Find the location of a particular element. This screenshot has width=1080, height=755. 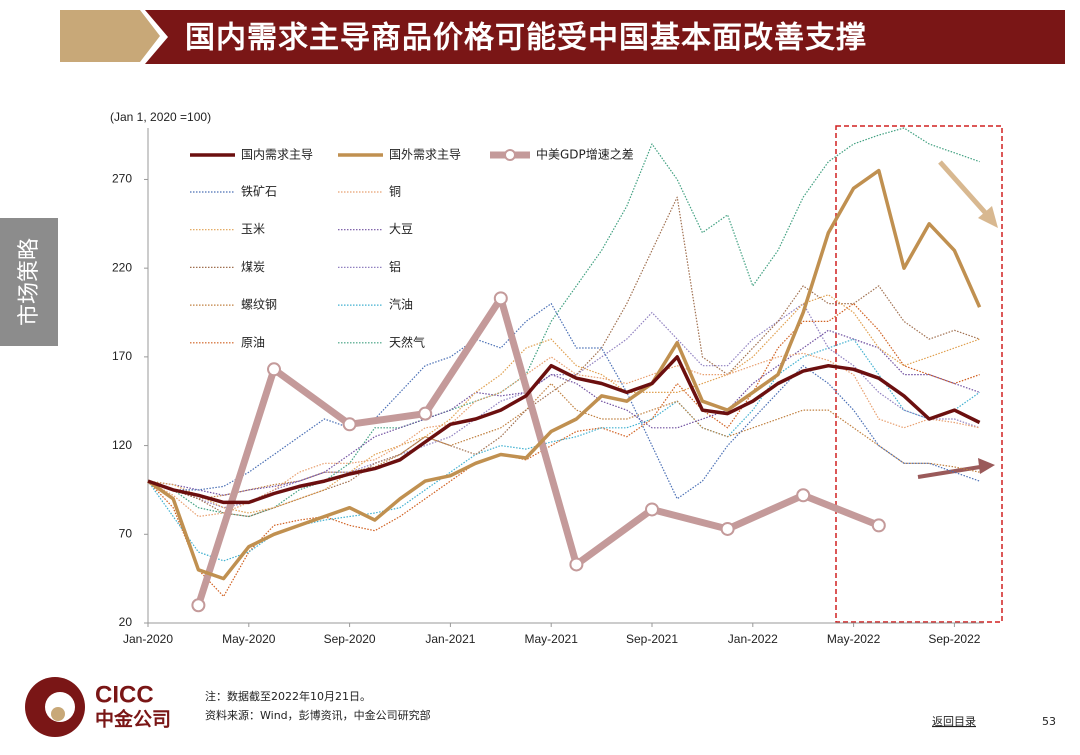

legend-label: 天然气 is located at coordinates (407, 341).